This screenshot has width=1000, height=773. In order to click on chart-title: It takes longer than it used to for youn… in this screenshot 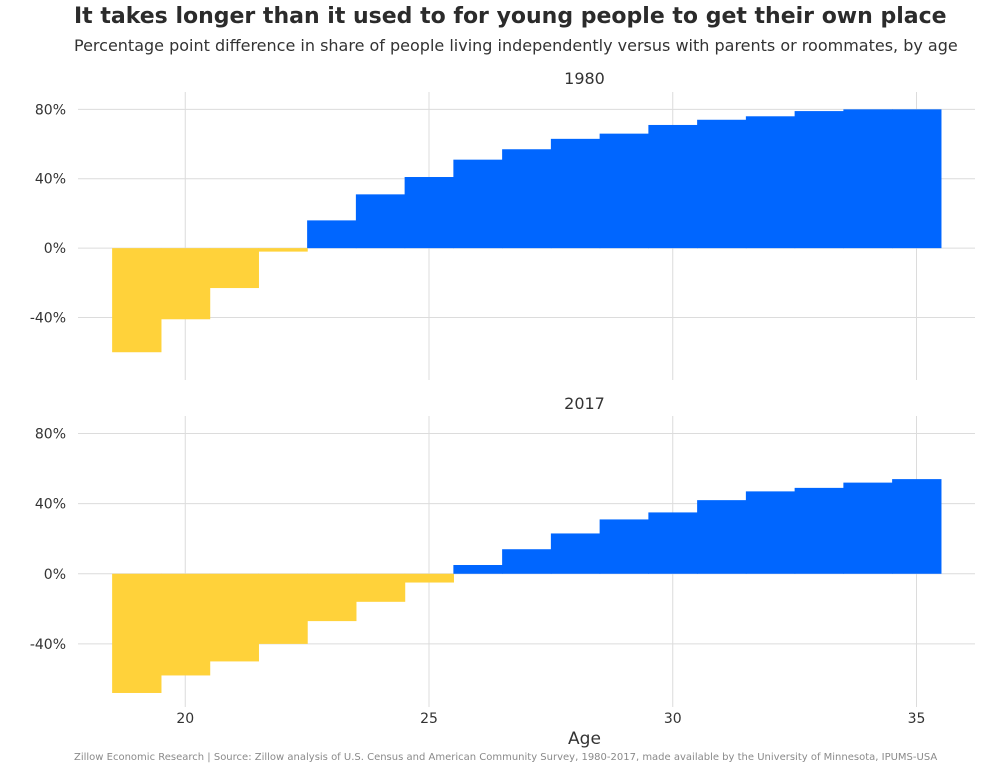, I will do `click(510, 16)`.